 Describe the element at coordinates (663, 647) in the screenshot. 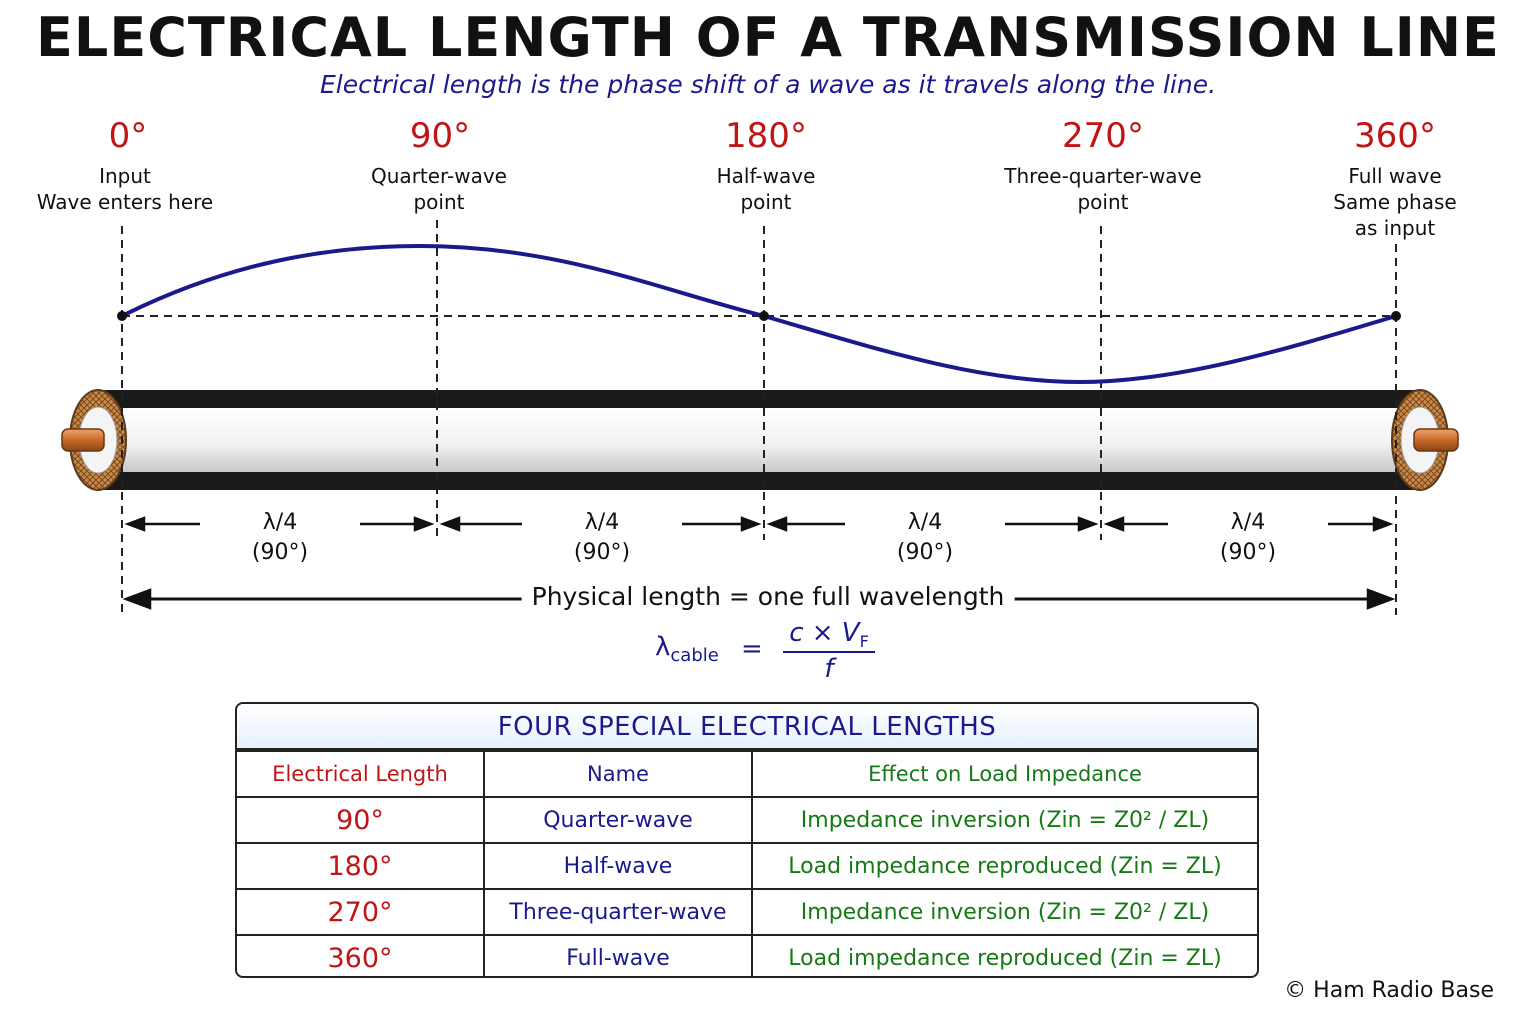

I see `formula-lambda: λ` at that location.